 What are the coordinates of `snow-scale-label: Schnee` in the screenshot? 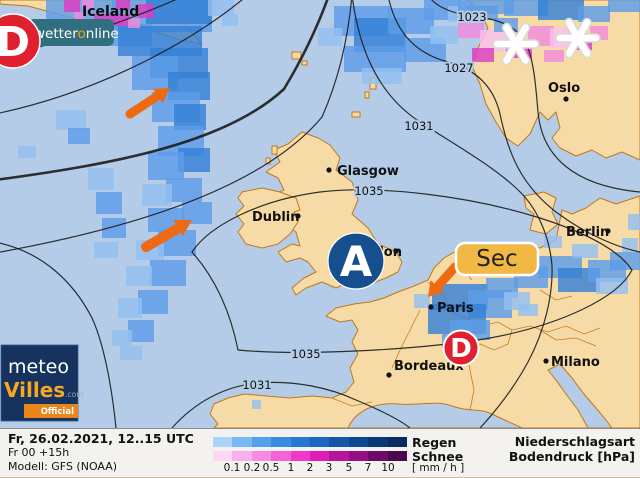 It's located at (438, 456).